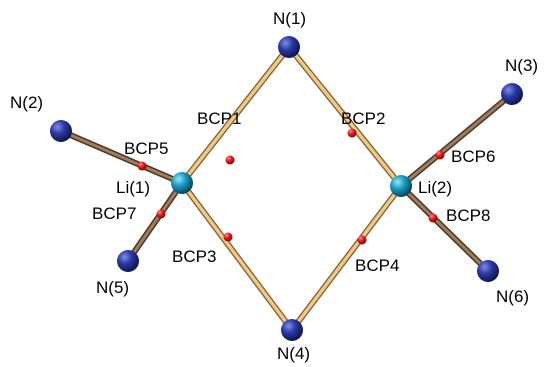 Image resolution: width=551 pixels, height=367 pixels. Describe the element at coordinates (289, 47) in the screenshot. I see `atom-n1` at that location.